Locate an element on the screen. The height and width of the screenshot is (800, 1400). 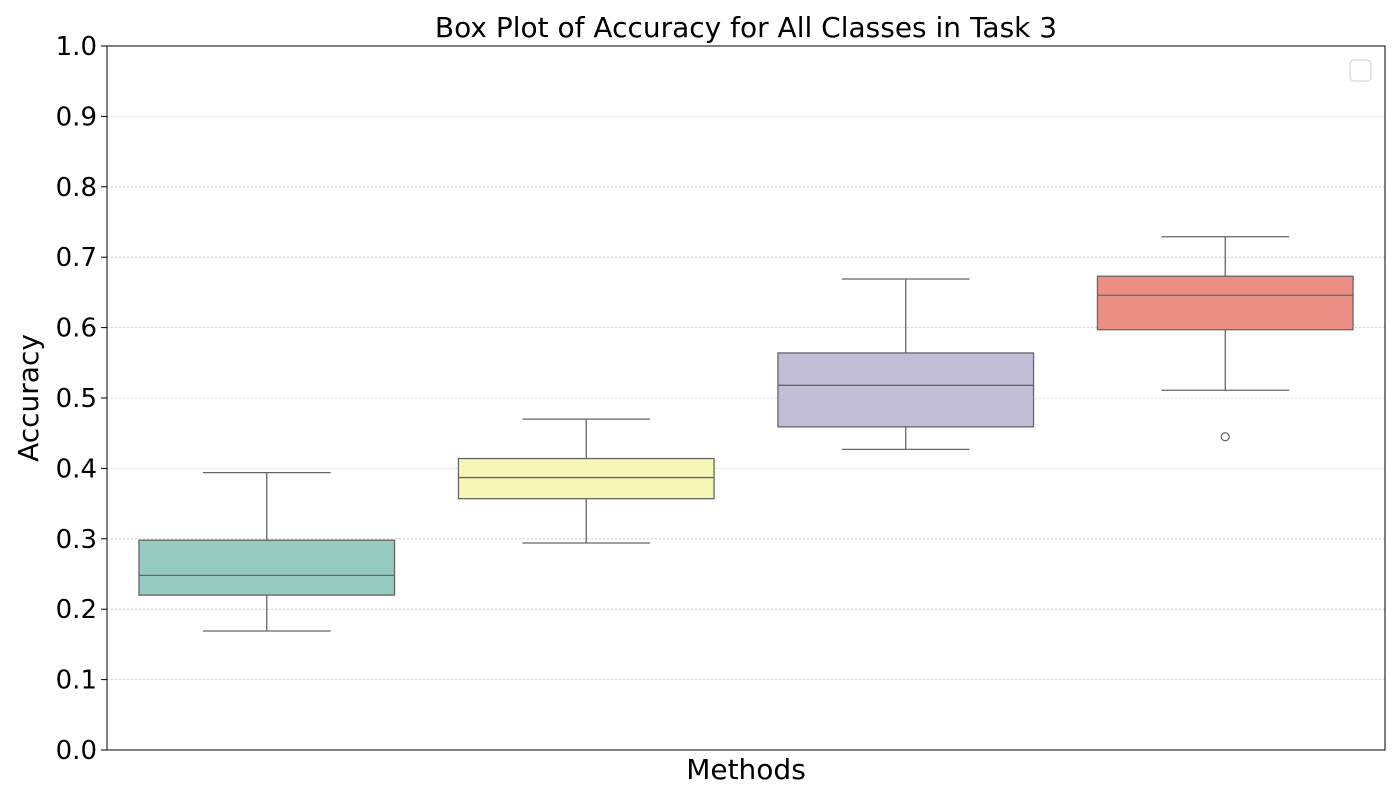
y-tick-label-8: 0.8 is located at coordinates (76, 188).